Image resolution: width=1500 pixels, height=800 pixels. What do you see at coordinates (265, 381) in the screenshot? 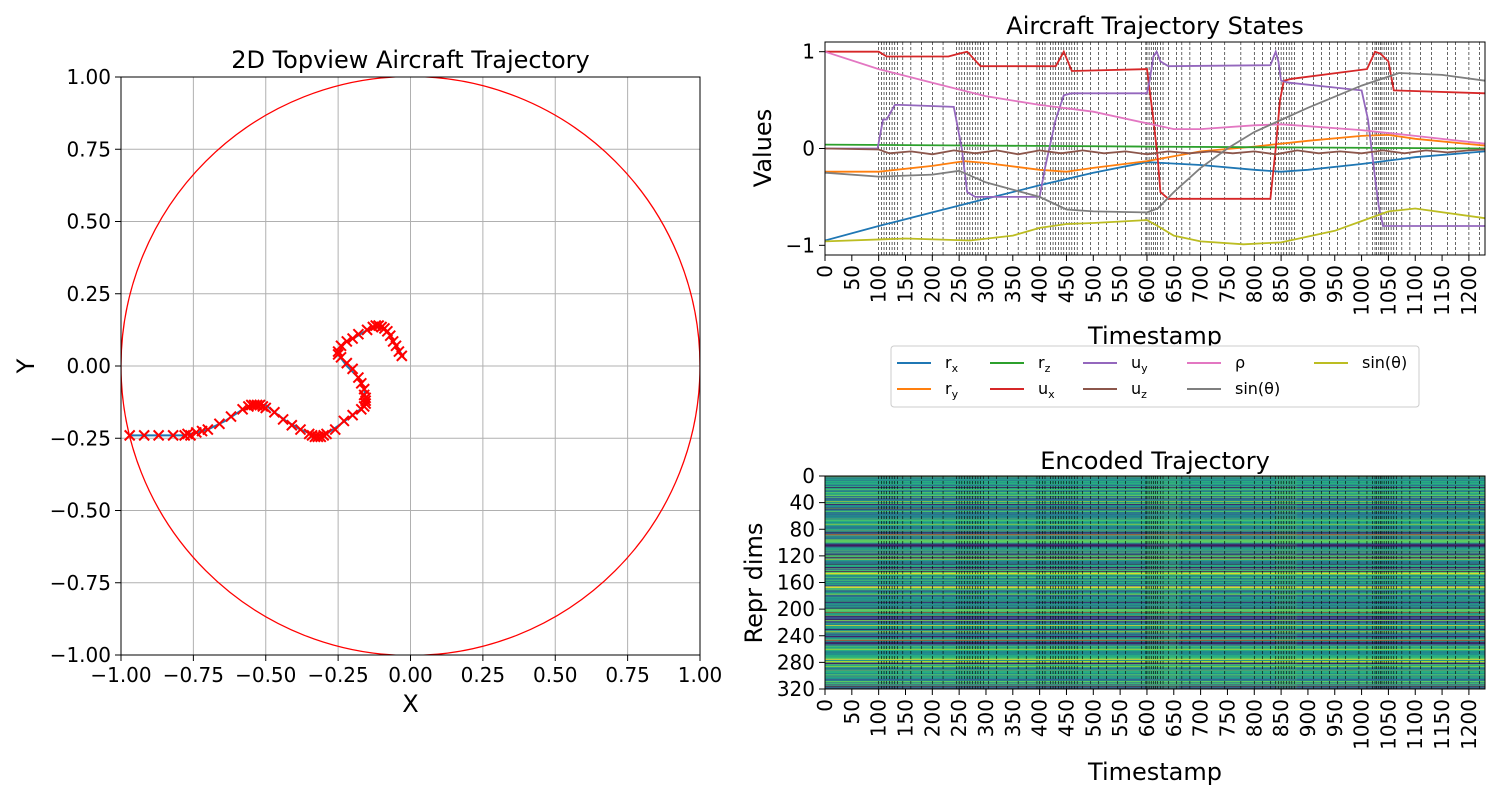
I see `trajectory-markers` at bounding box center [265, 381].